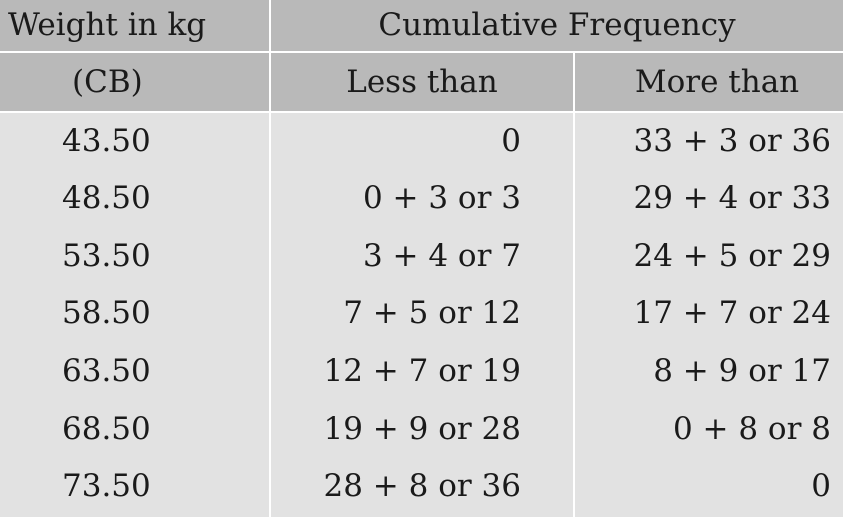  I want to click on weight-cell: 58.50, so click(106, 313).